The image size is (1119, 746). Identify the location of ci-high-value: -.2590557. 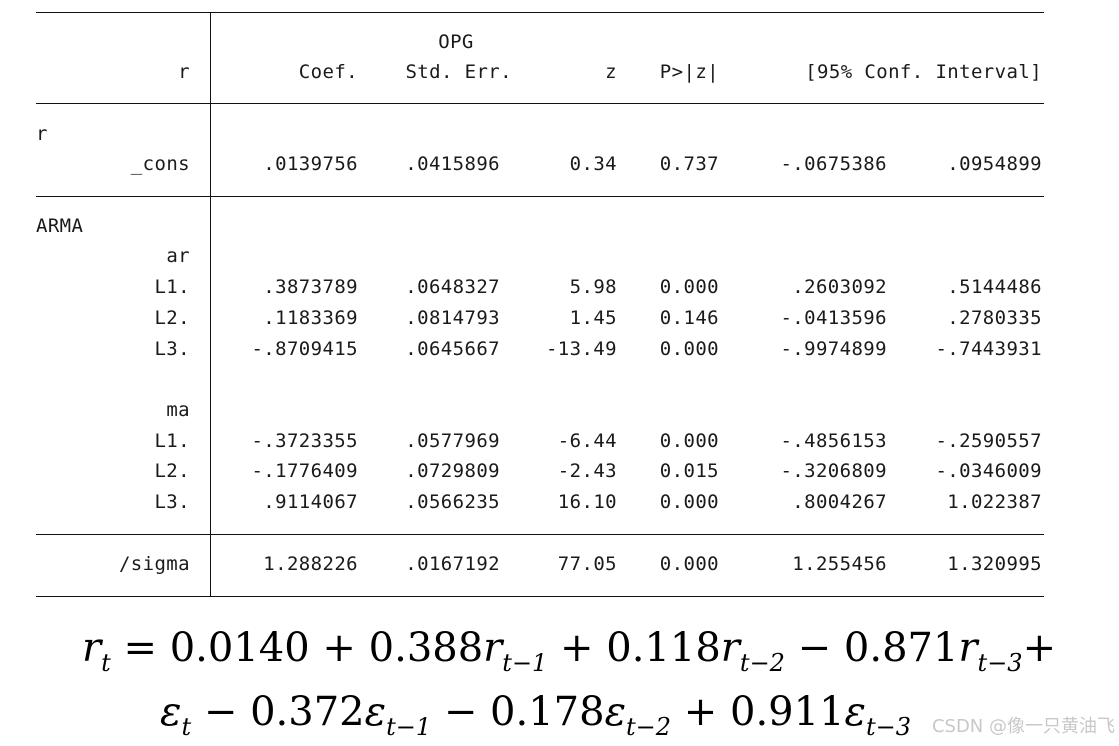
(988, 441).